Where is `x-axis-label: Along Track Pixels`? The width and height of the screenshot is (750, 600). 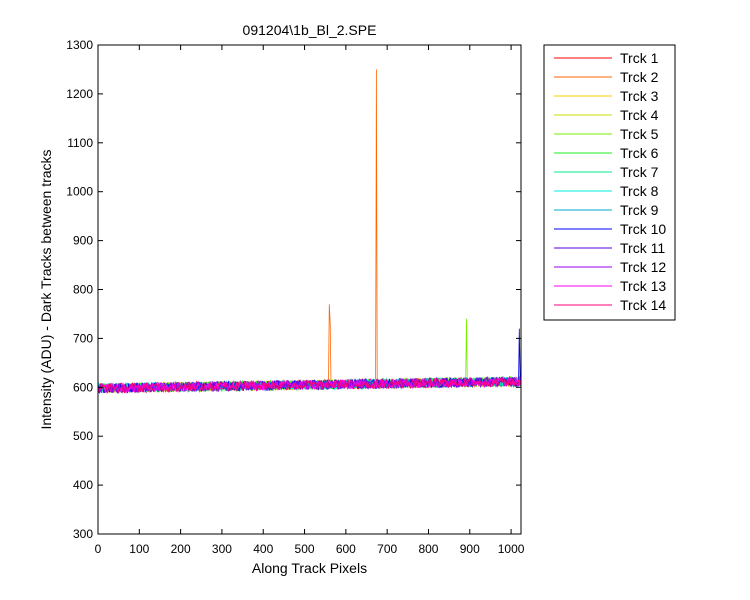 x-axis-label: Along Track Pixels is located at coordinates (309, 568).